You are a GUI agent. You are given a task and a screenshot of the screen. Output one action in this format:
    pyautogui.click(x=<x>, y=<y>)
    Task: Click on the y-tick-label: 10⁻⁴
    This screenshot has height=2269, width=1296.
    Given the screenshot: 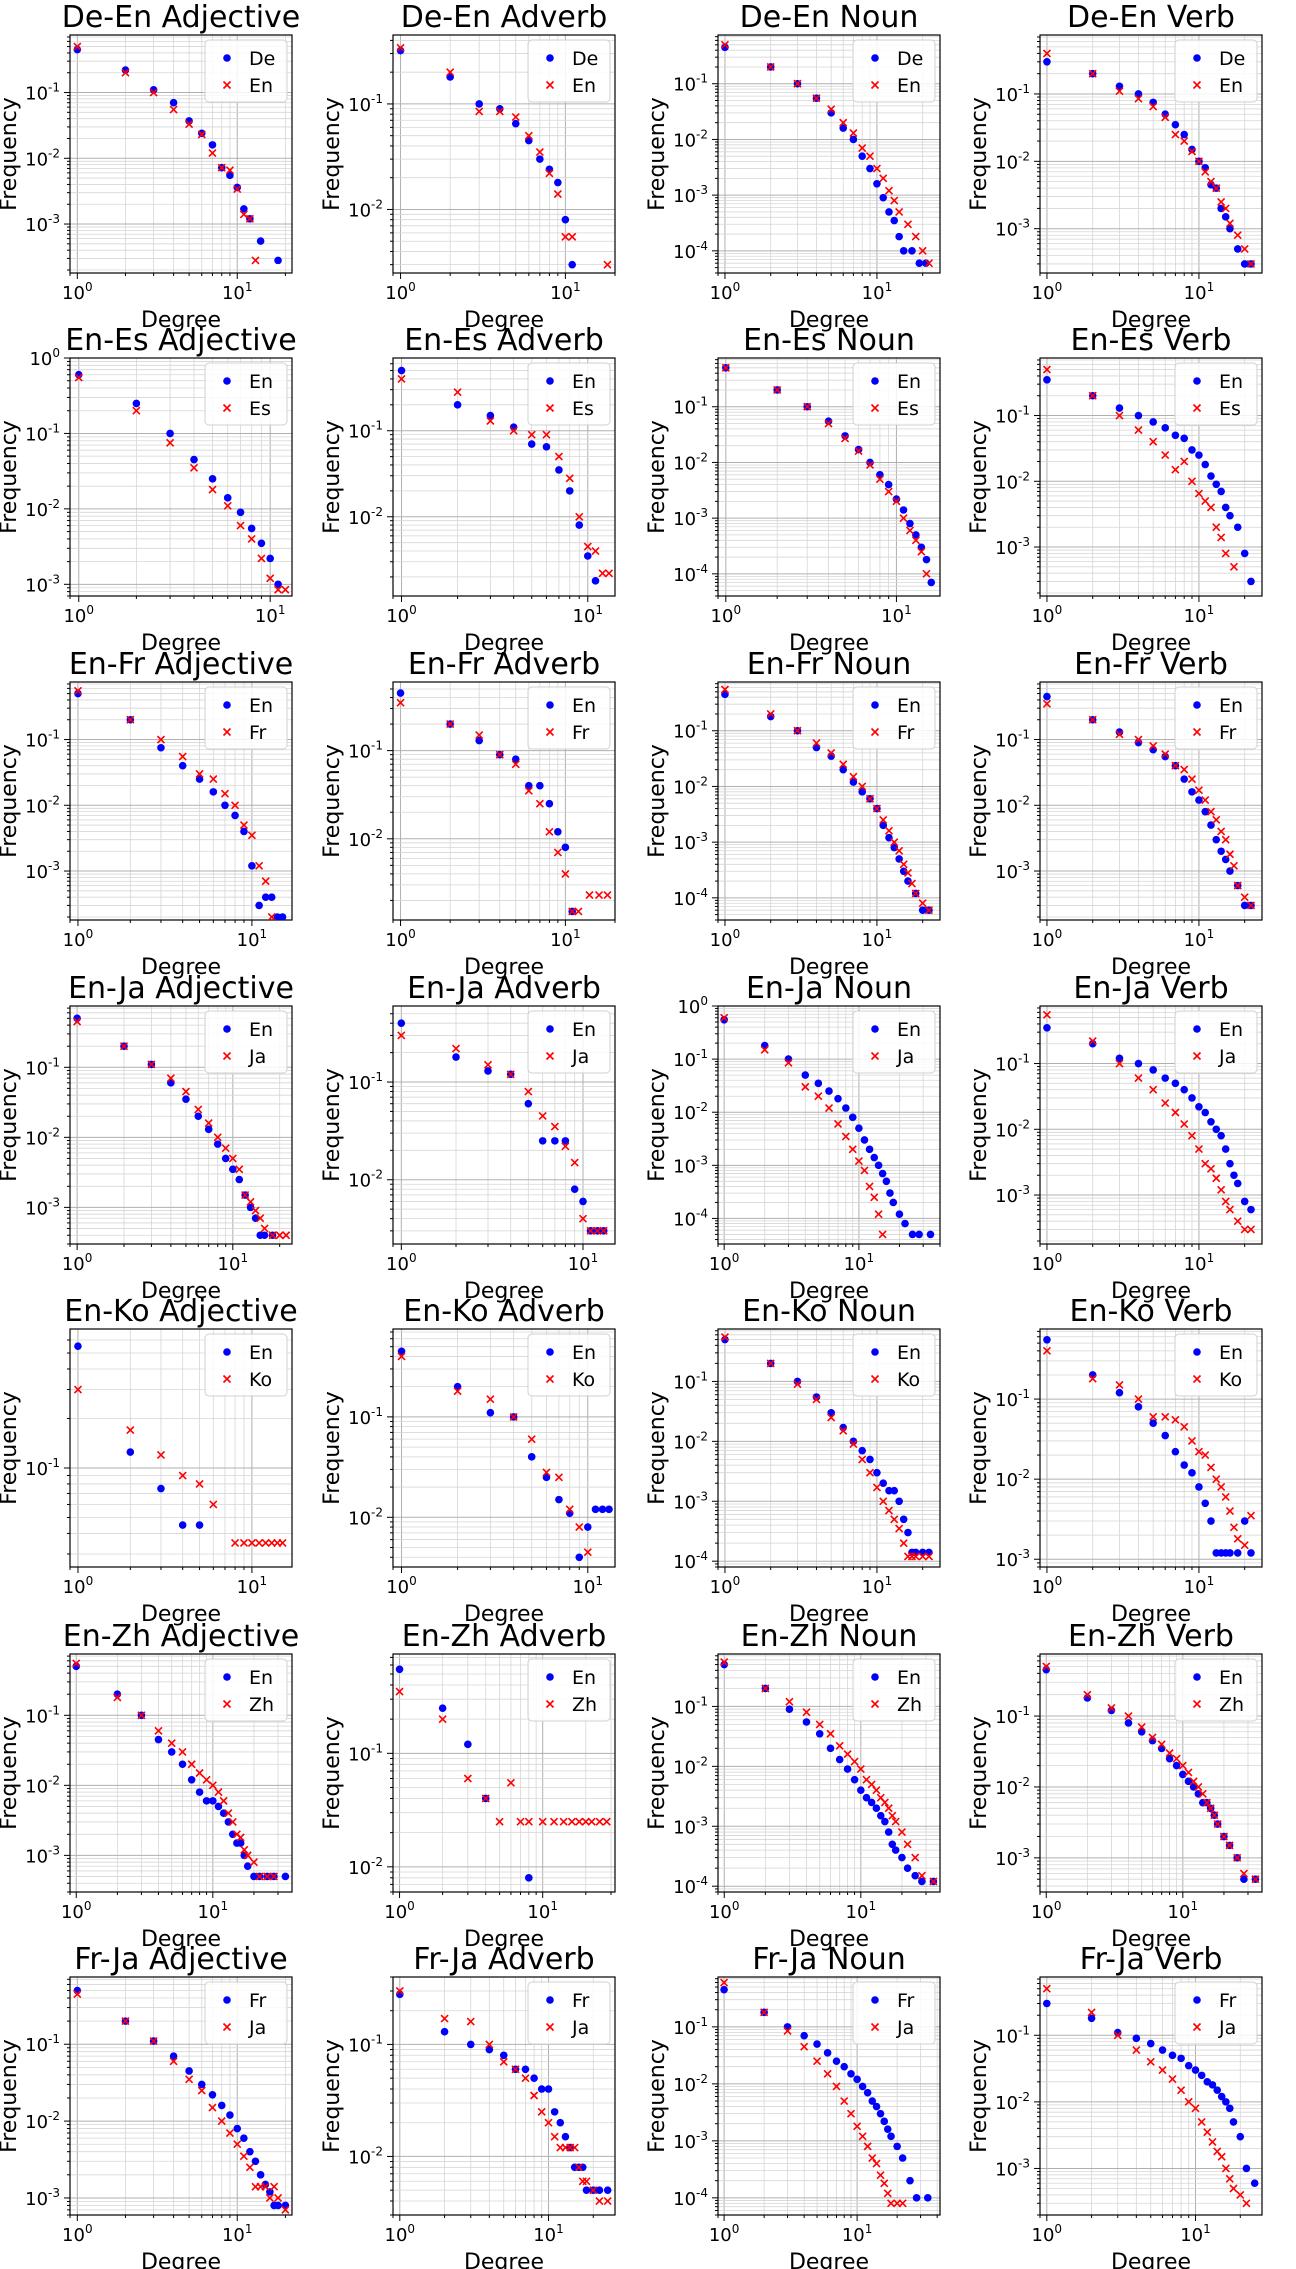 What is the action you would take?
    pyautogui.click(x=690, y=1218)
    